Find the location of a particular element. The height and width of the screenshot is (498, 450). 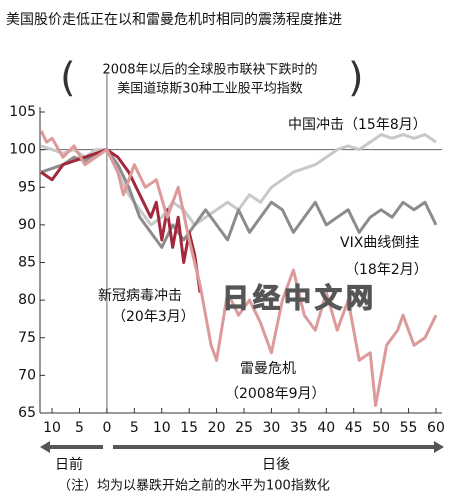

annotation: 中国冲击（15年8月） is located at coordinates (357, 125).